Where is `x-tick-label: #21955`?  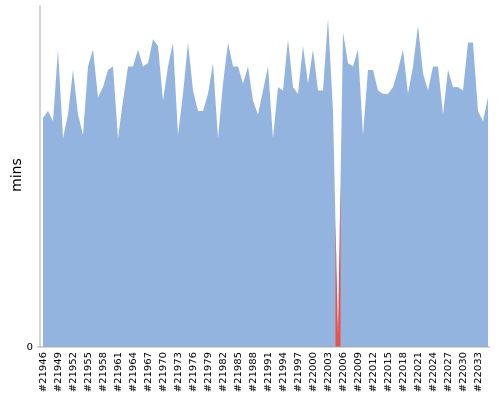
x-tick-label: #21955 is located at coordinates (88, 372).